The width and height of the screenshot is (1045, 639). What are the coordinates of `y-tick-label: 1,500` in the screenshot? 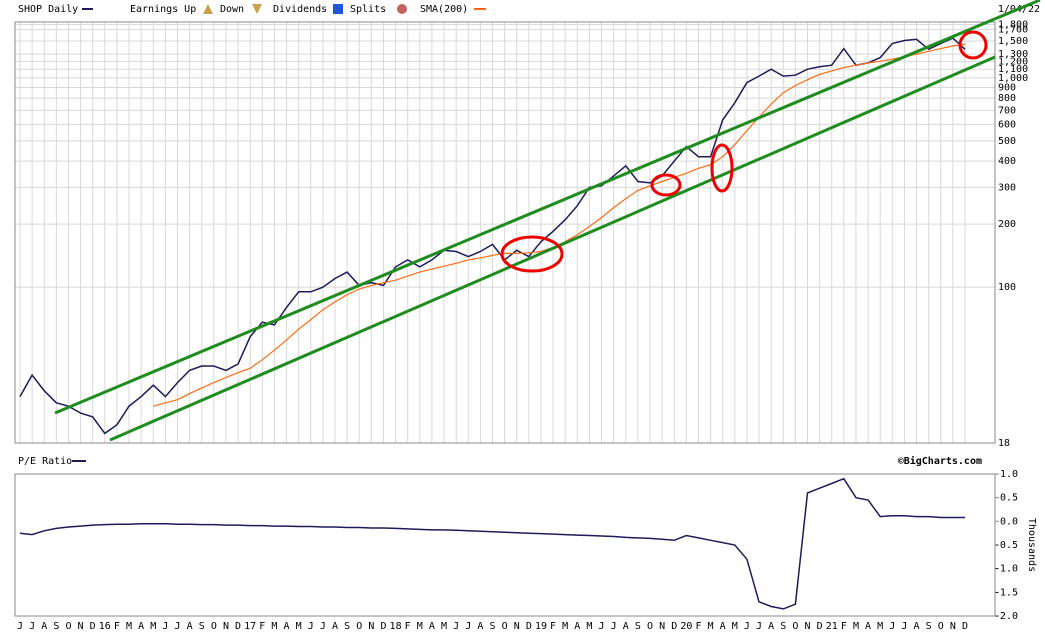 It's located at (1013, 41).